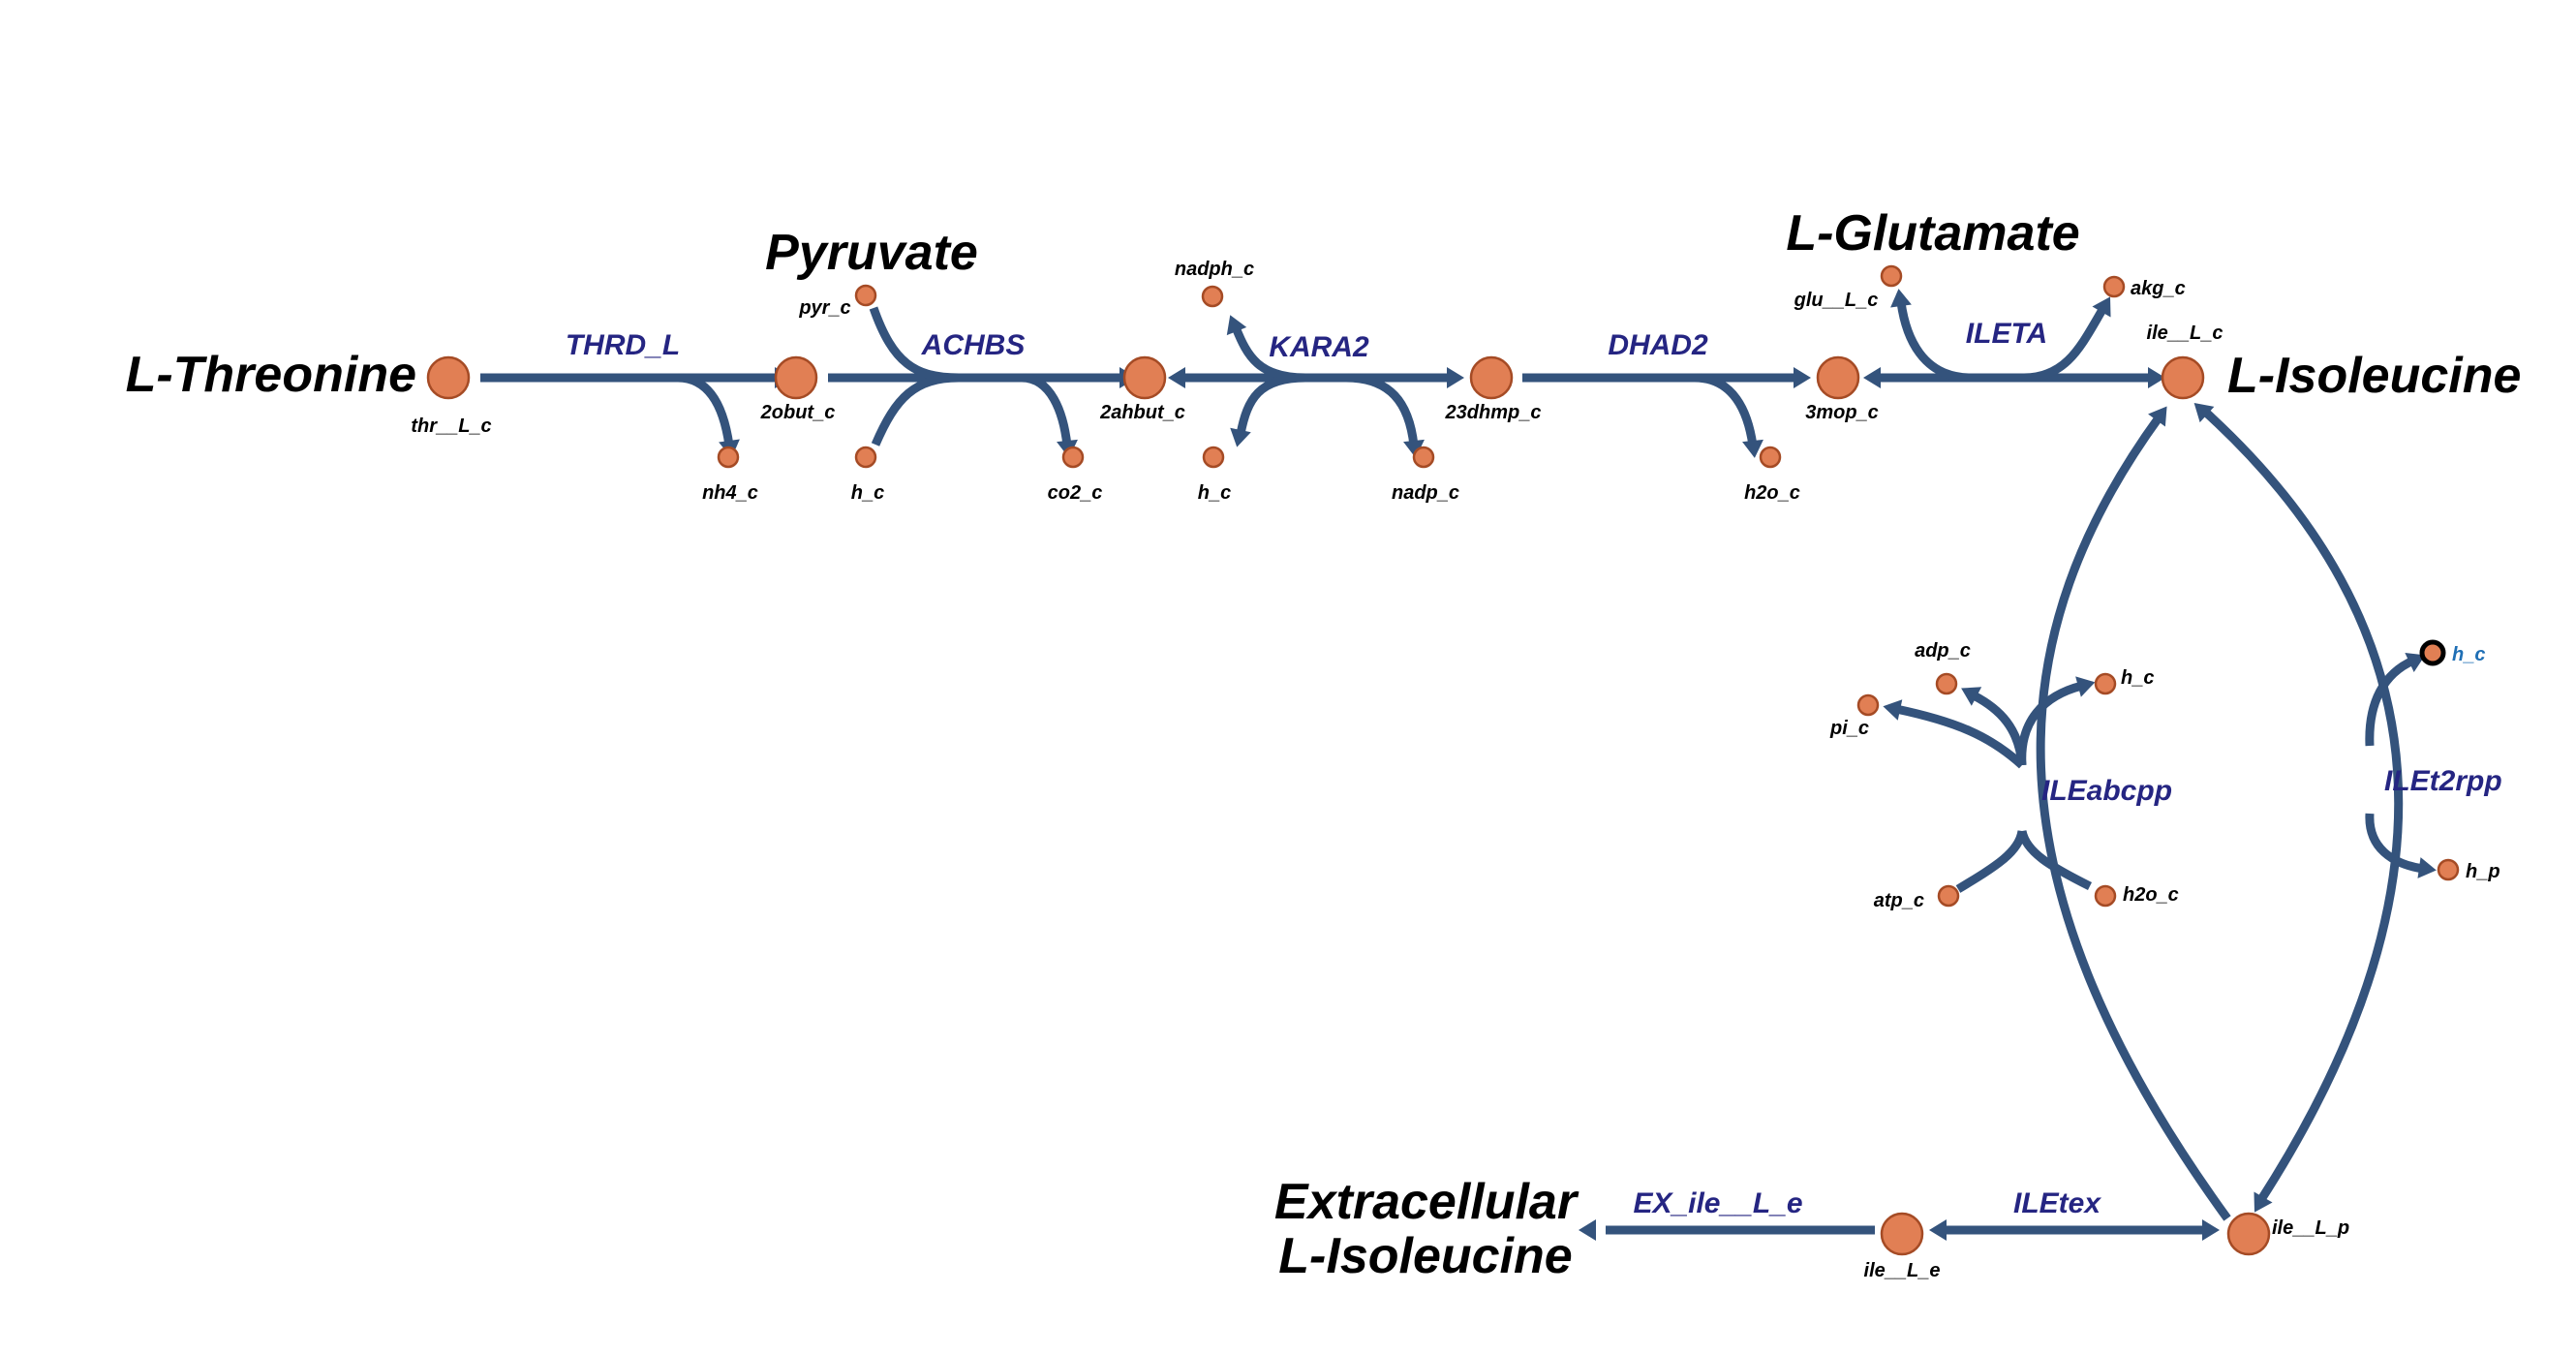 Image resolution: width=2576 pixels, height=1355 pixels. I want to click on edge-ilet2rpp-main, so click(2302, 805).